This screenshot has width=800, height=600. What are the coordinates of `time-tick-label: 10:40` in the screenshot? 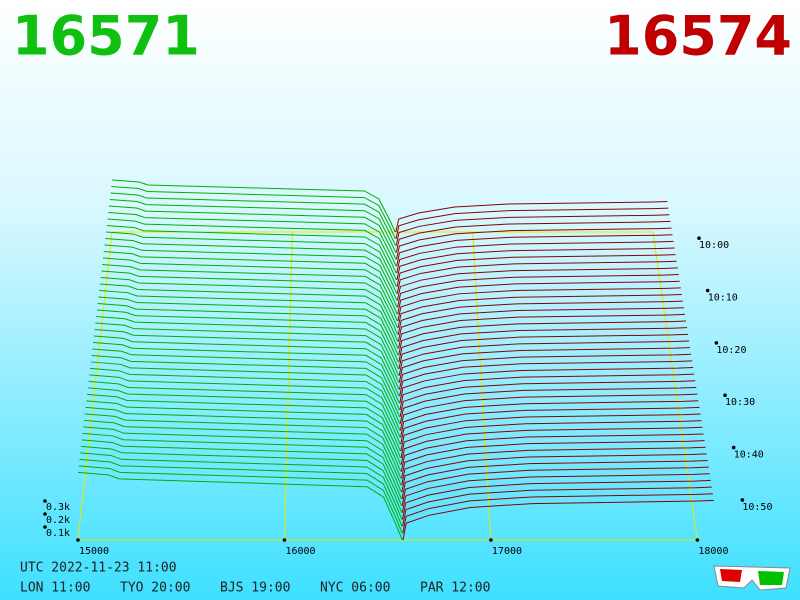 It's located at (749, 455).